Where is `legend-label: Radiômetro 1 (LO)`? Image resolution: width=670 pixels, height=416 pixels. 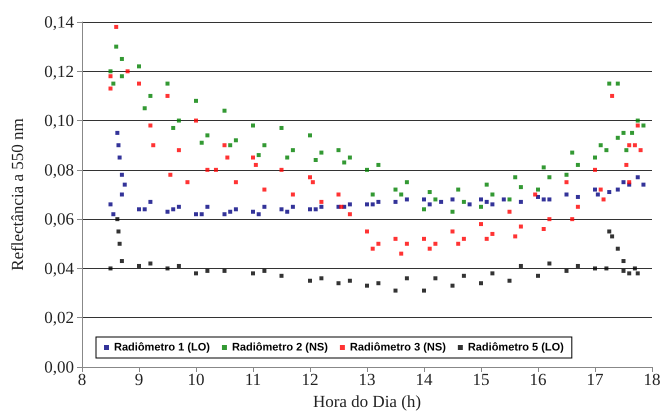 legend-label: Radiômetro 1 (LO) is located at coordinates (162, 348).